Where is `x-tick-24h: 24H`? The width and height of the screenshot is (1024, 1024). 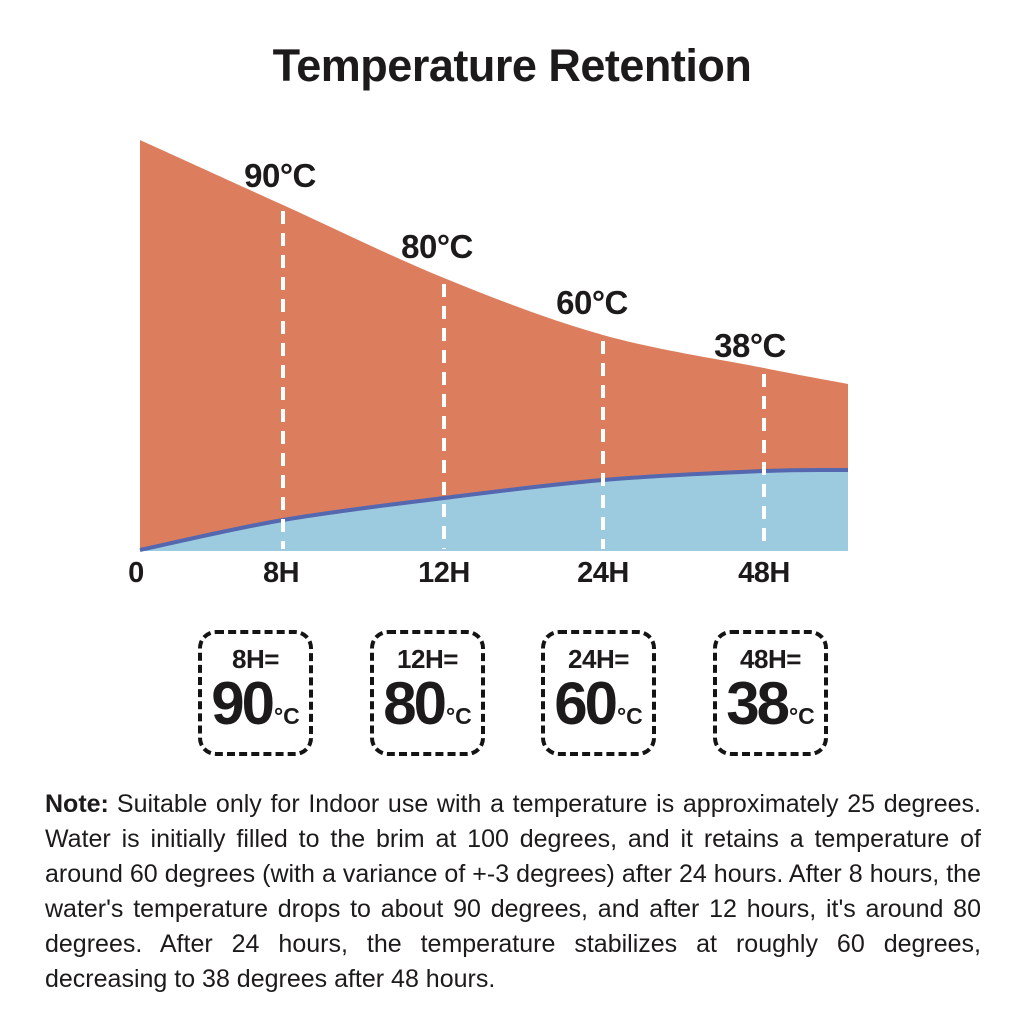
x-tick-24h: 24H is located at coordinates (603, 573).